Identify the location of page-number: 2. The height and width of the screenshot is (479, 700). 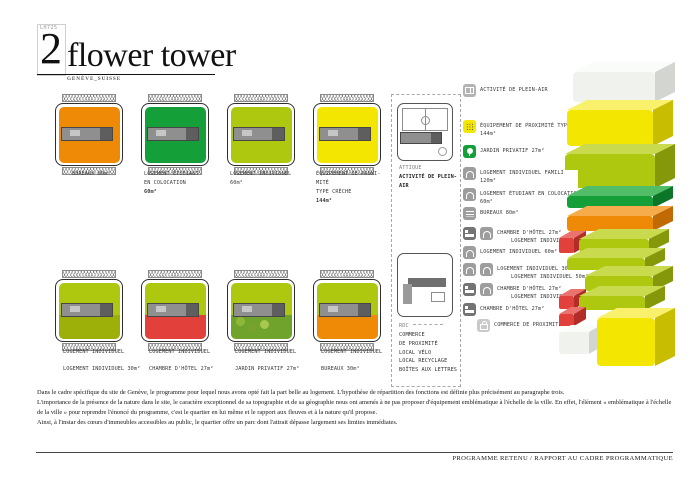
(51, 48).